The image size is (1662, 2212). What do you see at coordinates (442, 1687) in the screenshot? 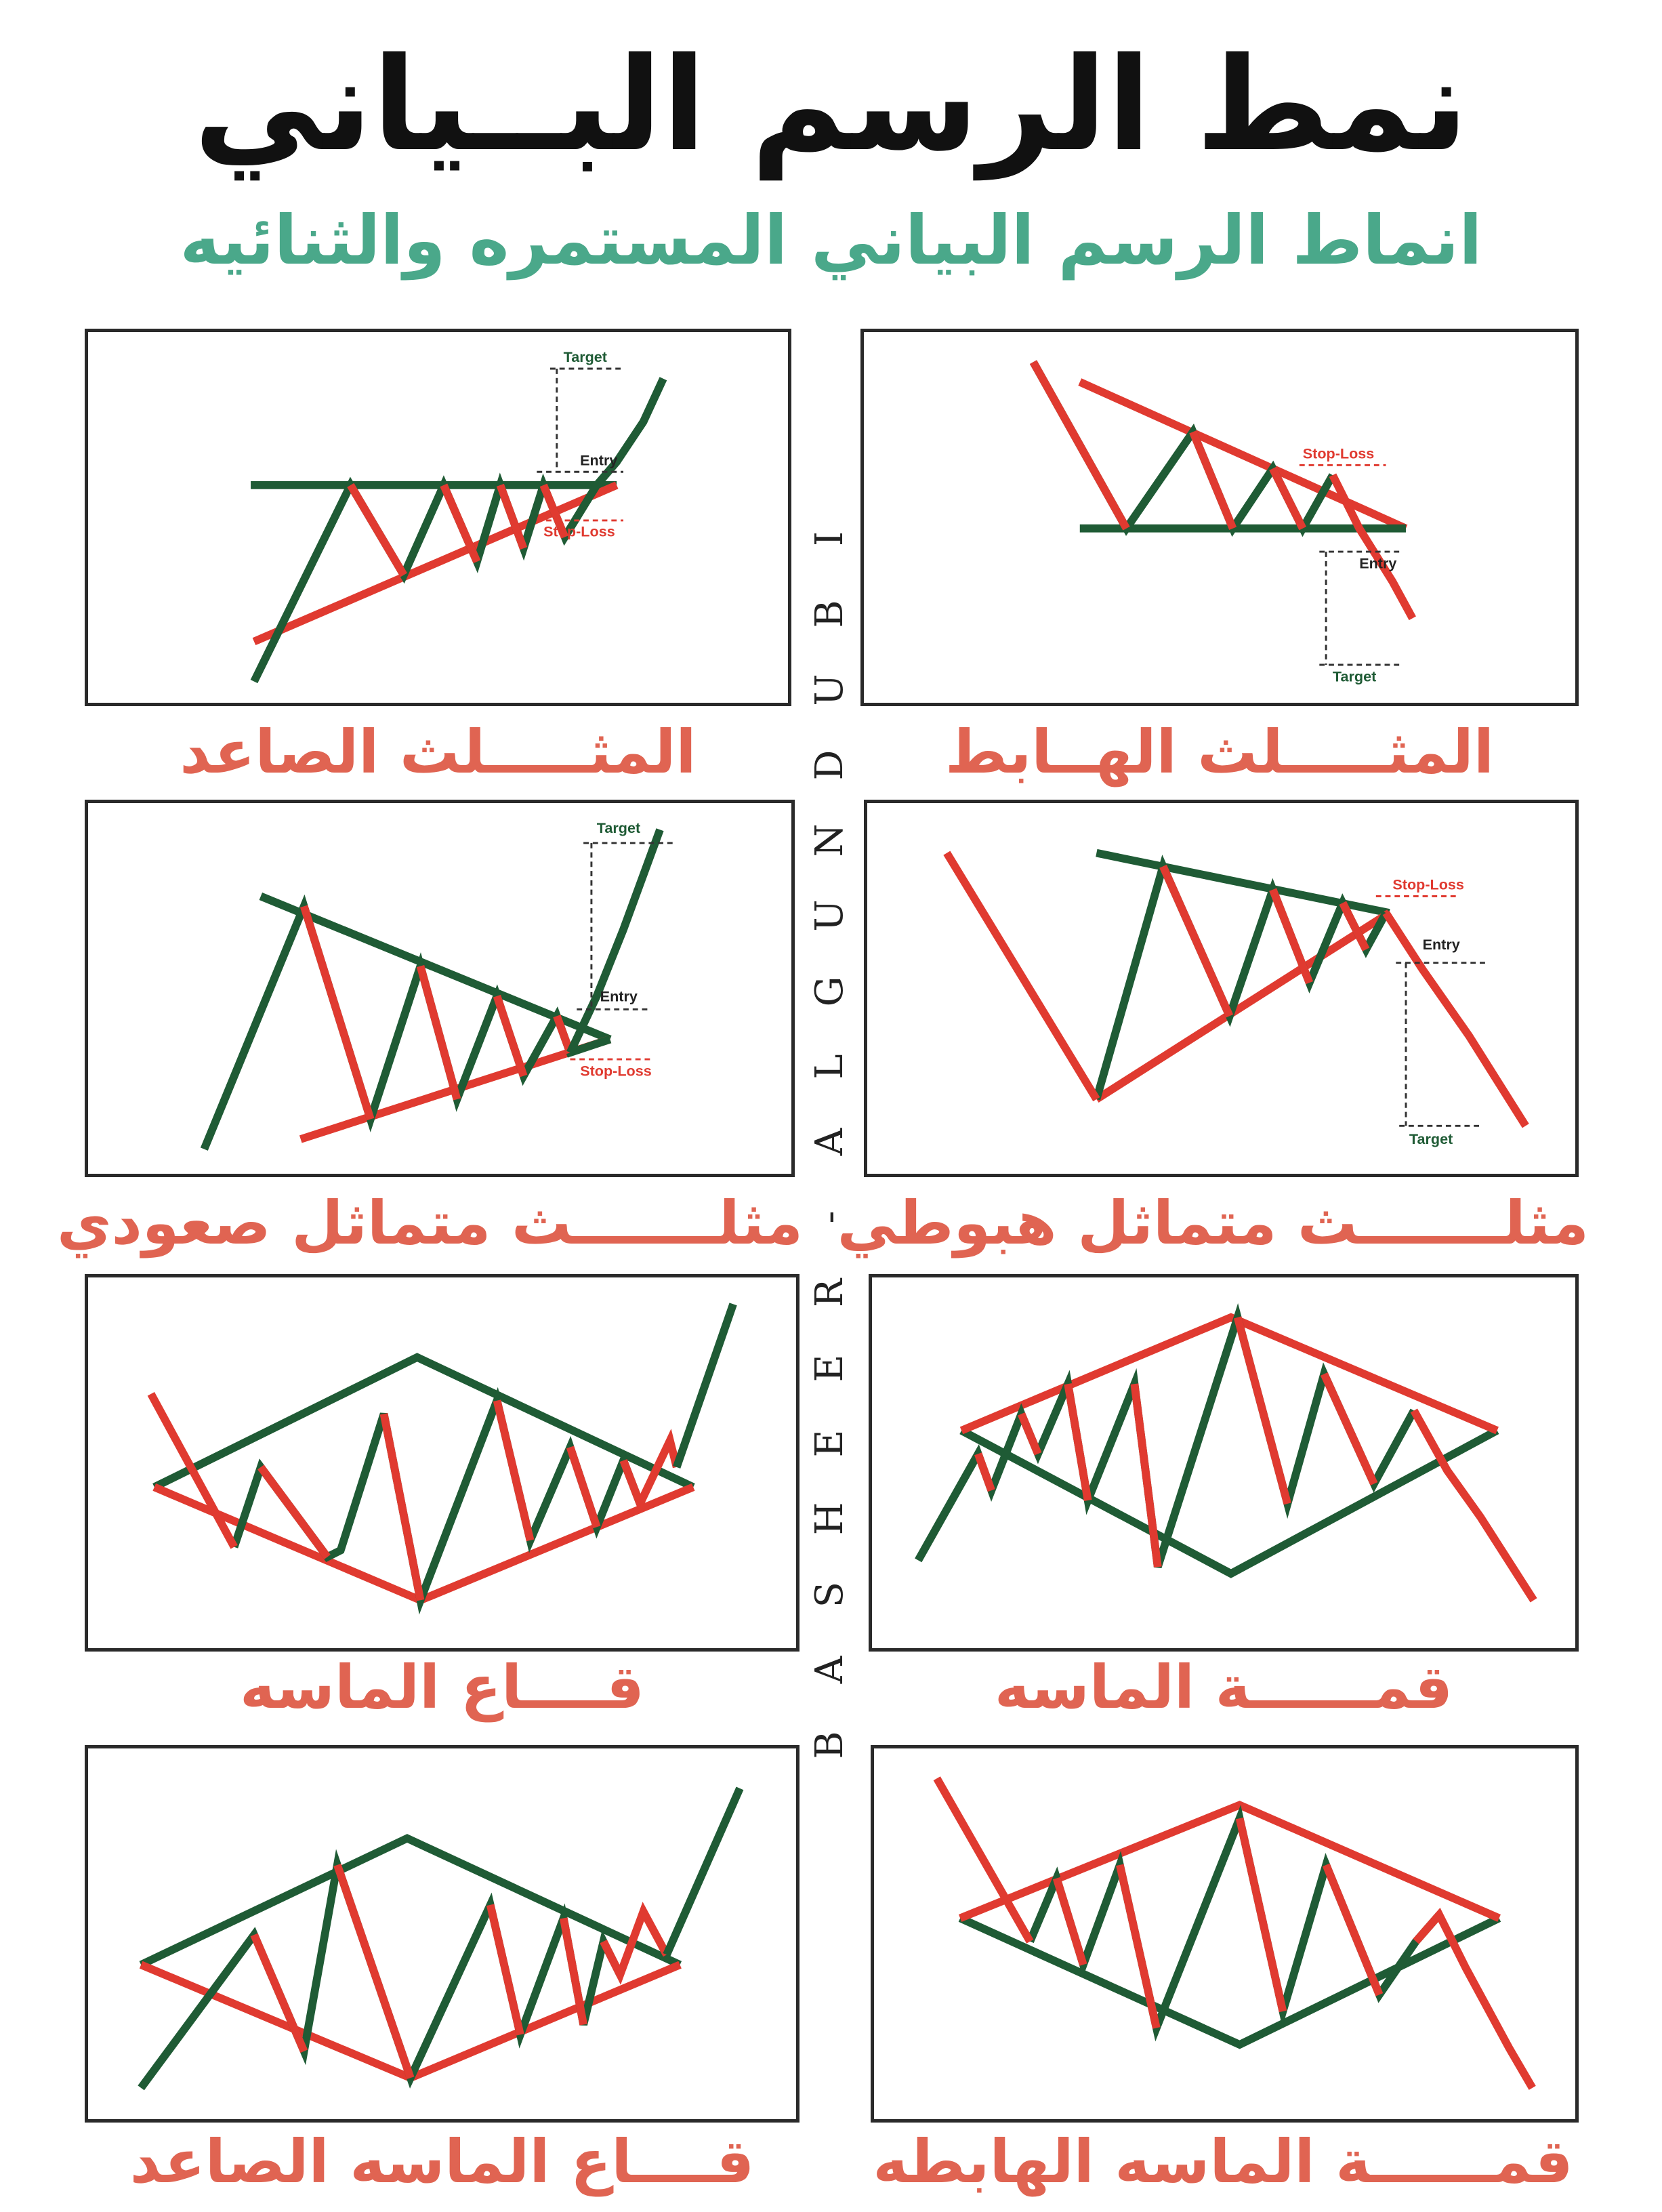
I see `caption-diamond-bottom: قــــاع الماسه` at bounding box center [442, 1687].